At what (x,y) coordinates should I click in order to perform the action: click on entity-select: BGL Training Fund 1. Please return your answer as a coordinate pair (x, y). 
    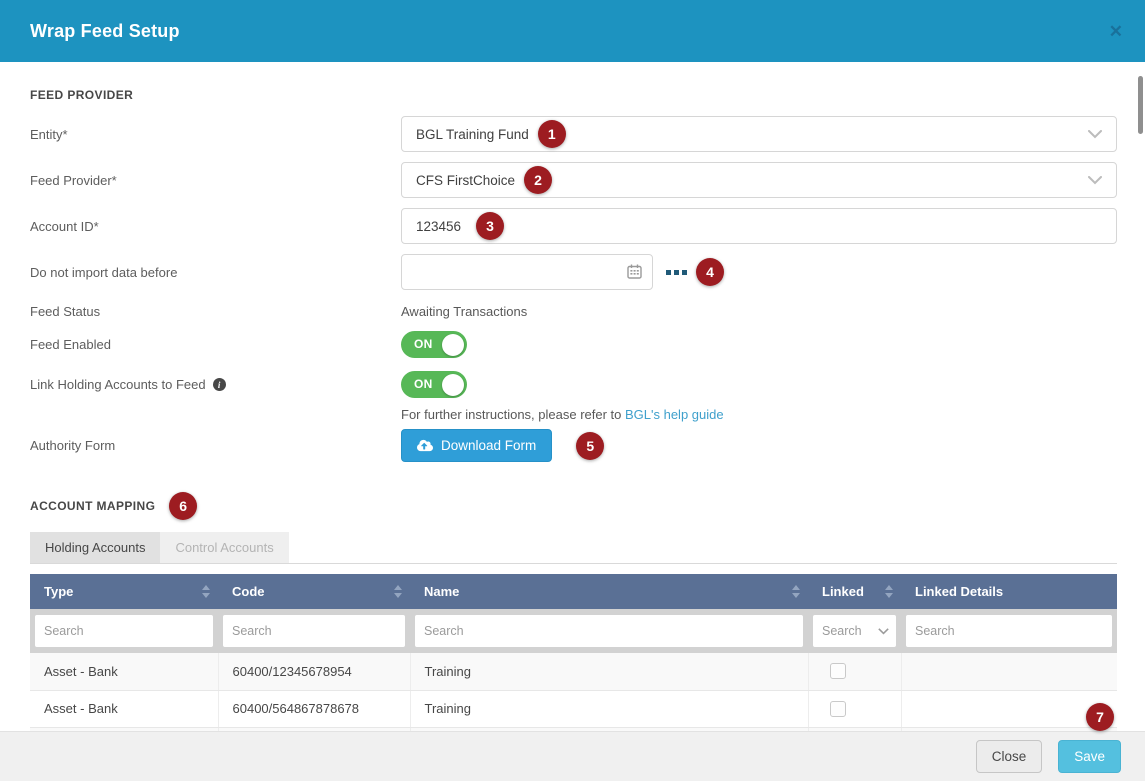
    Looking at the image, I should click on (759, 134).